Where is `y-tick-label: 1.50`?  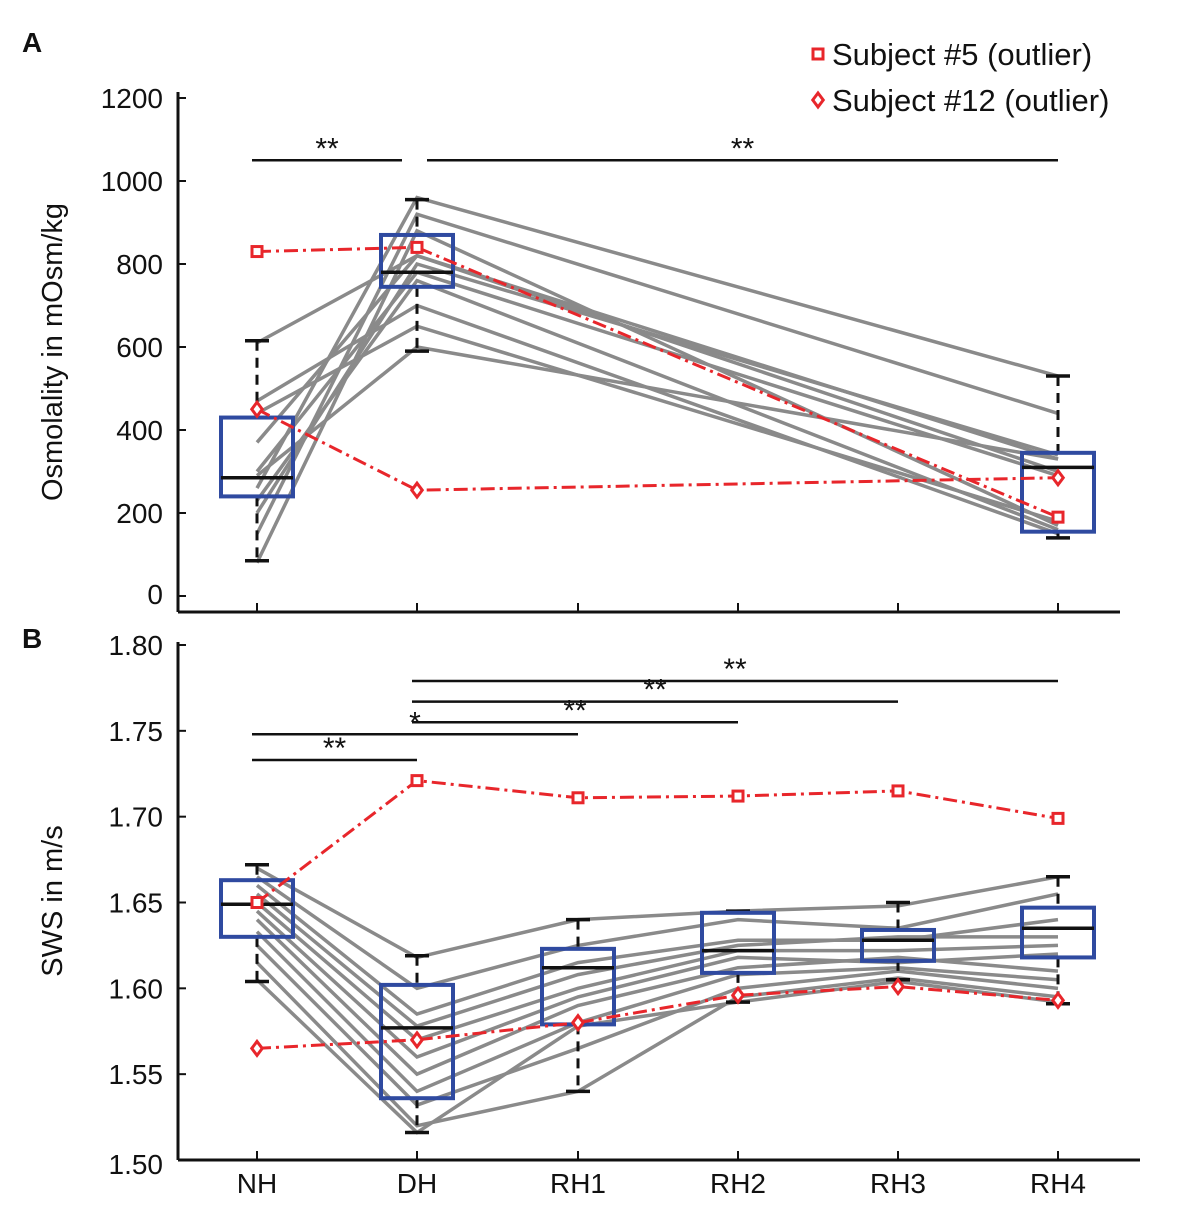
y-tick-label: 1.50 is located at coordinates (136, 1164).